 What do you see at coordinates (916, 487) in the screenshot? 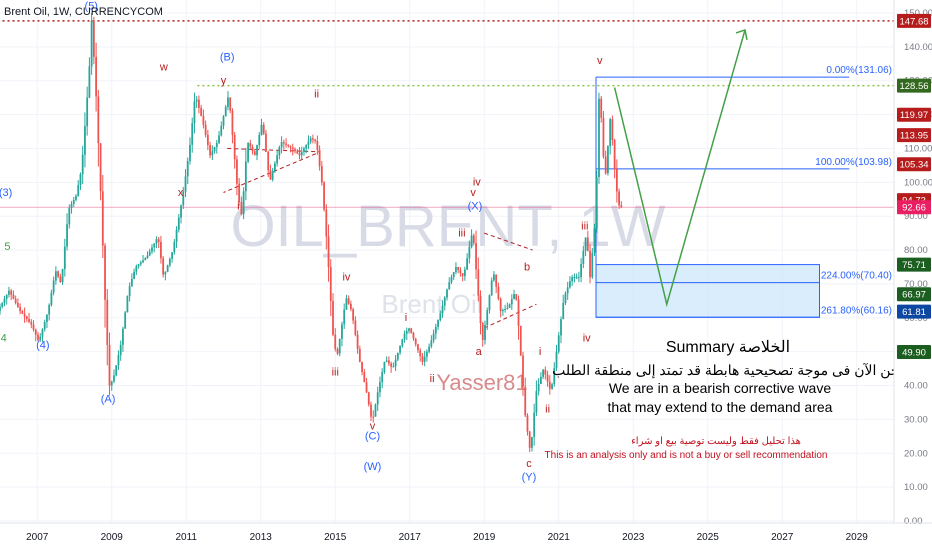
I see `price-tick-label: 10.00` at bounding box center [916, 487].